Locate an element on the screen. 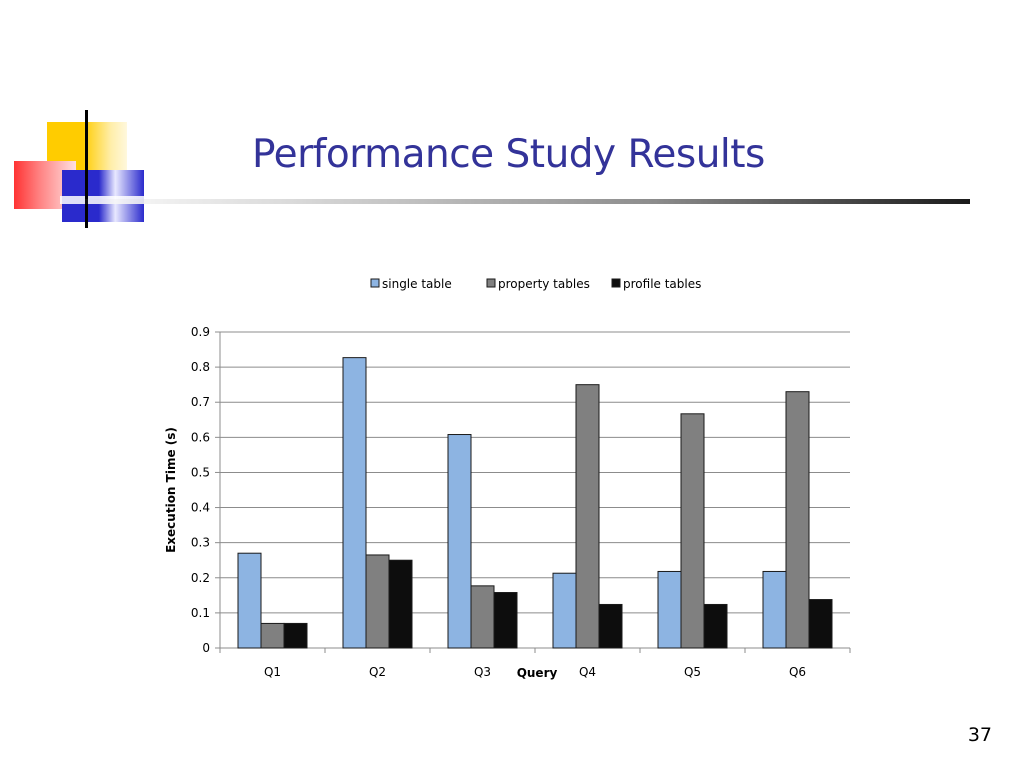 Image resolution: width=1024 pixels, height=768 pixels. bar-profile-tables-q1 is located at coordinates (295, 635).